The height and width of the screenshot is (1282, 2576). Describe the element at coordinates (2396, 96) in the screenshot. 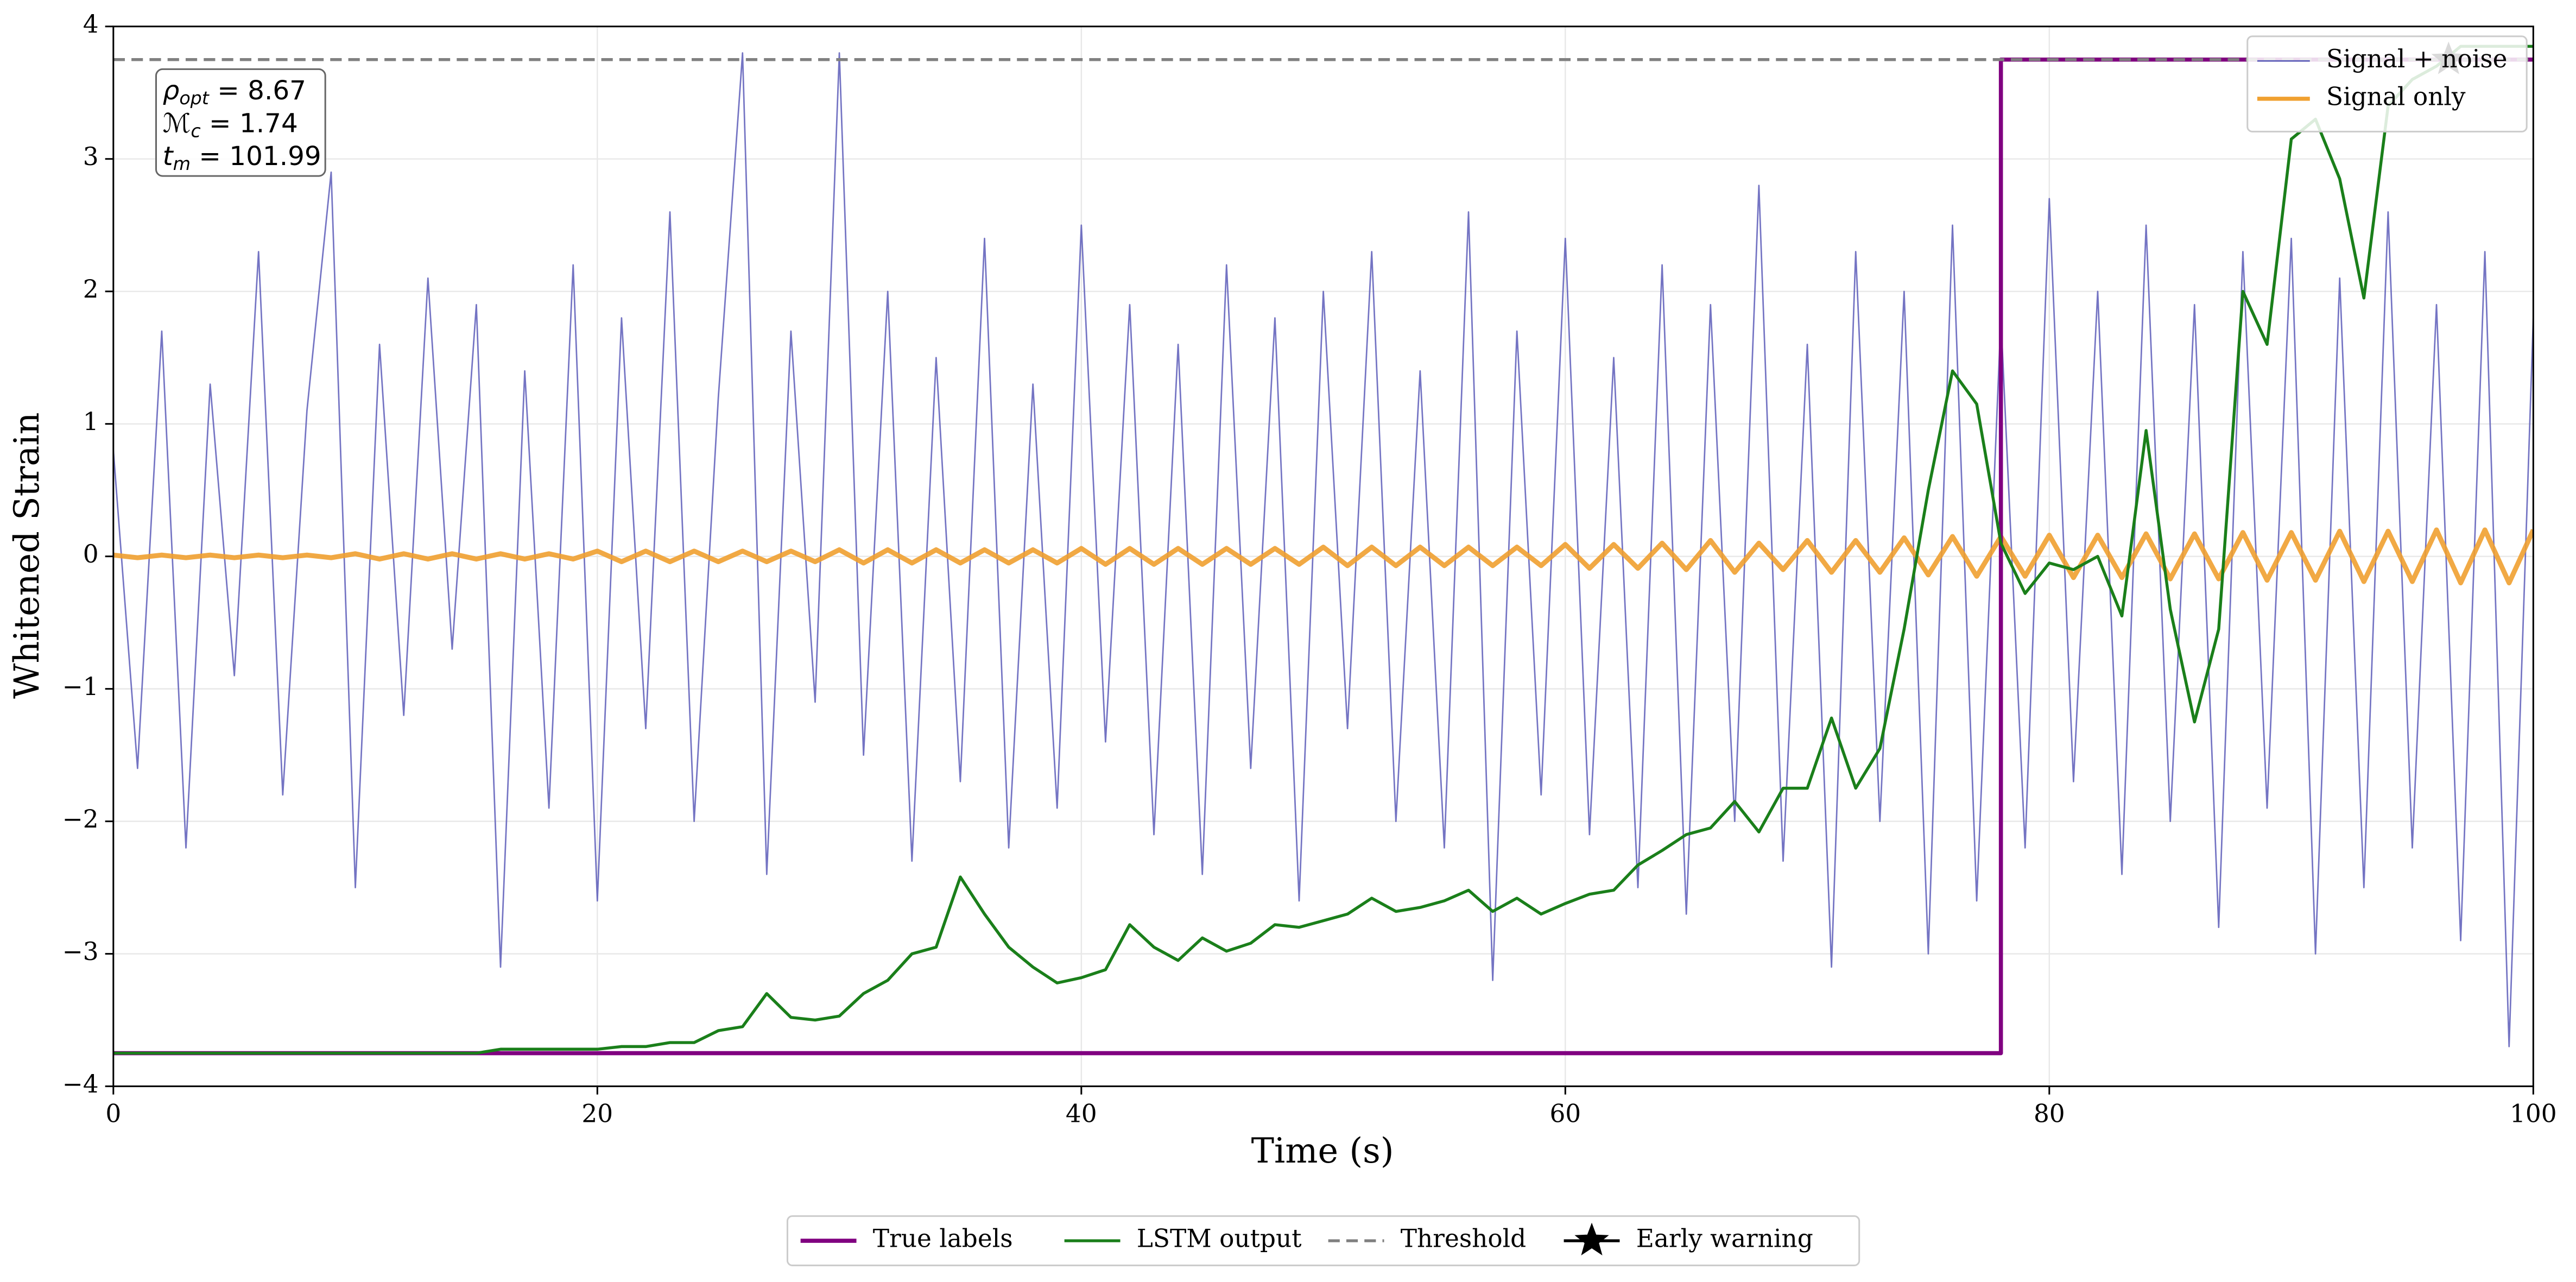

I see `legend-label: Signal only` at that location.